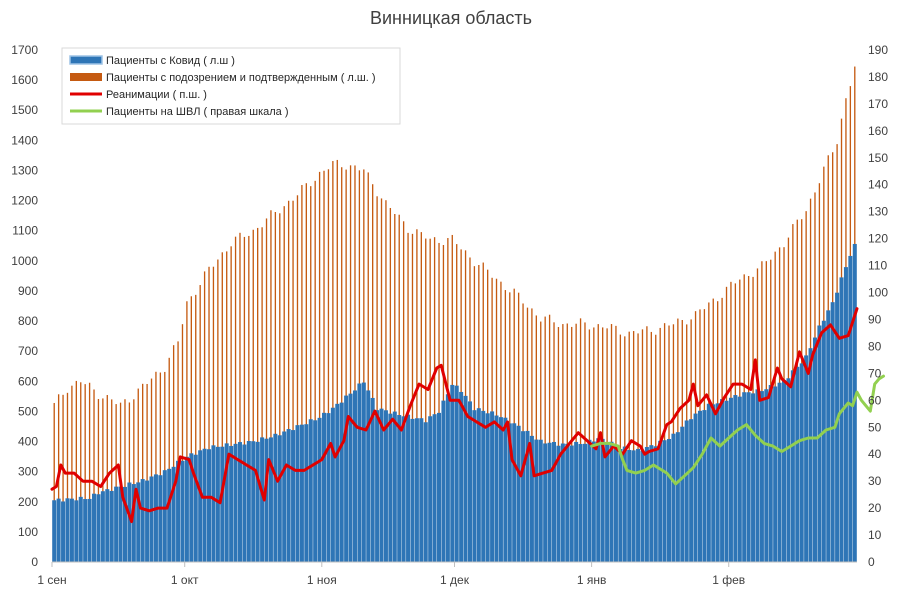 The image size is (901, 600). I want to click on chart-title: Винницкая область, so click(451, 18).